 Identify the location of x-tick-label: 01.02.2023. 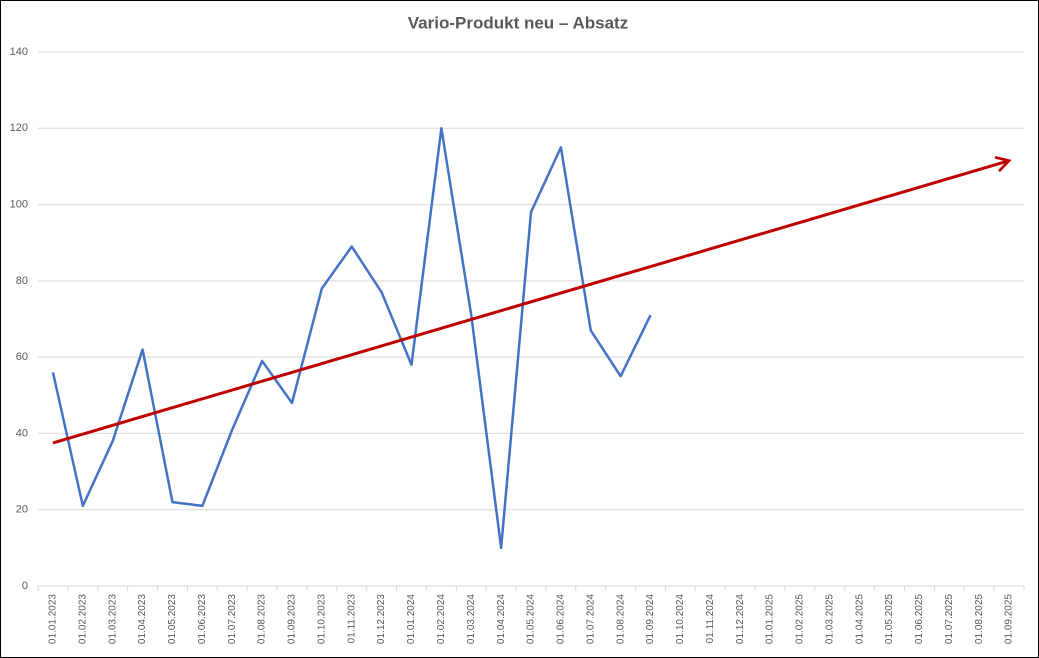
(82, 619).